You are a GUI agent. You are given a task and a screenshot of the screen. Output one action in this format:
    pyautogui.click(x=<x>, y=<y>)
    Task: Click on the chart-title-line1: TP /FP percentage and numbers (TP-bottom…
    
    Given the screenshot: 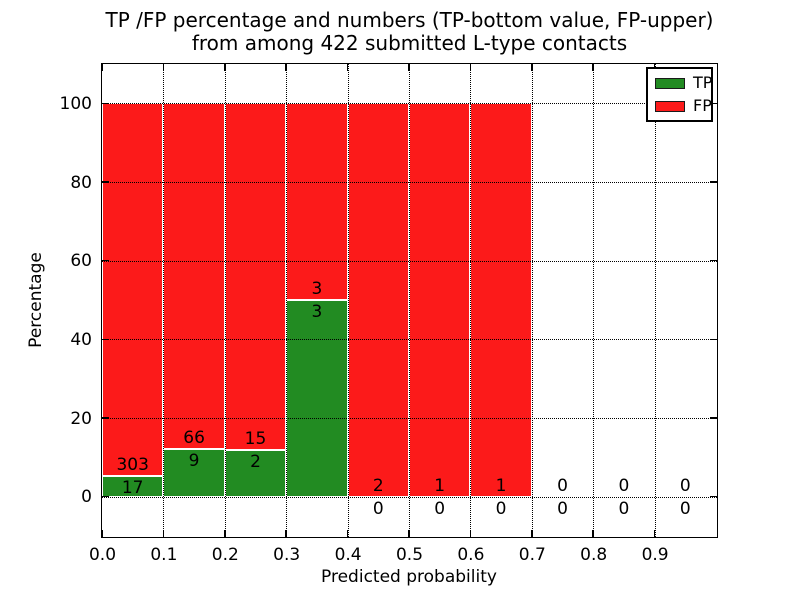 What is the action you would take?
    pyautogui.click(x=409, y=20)
    